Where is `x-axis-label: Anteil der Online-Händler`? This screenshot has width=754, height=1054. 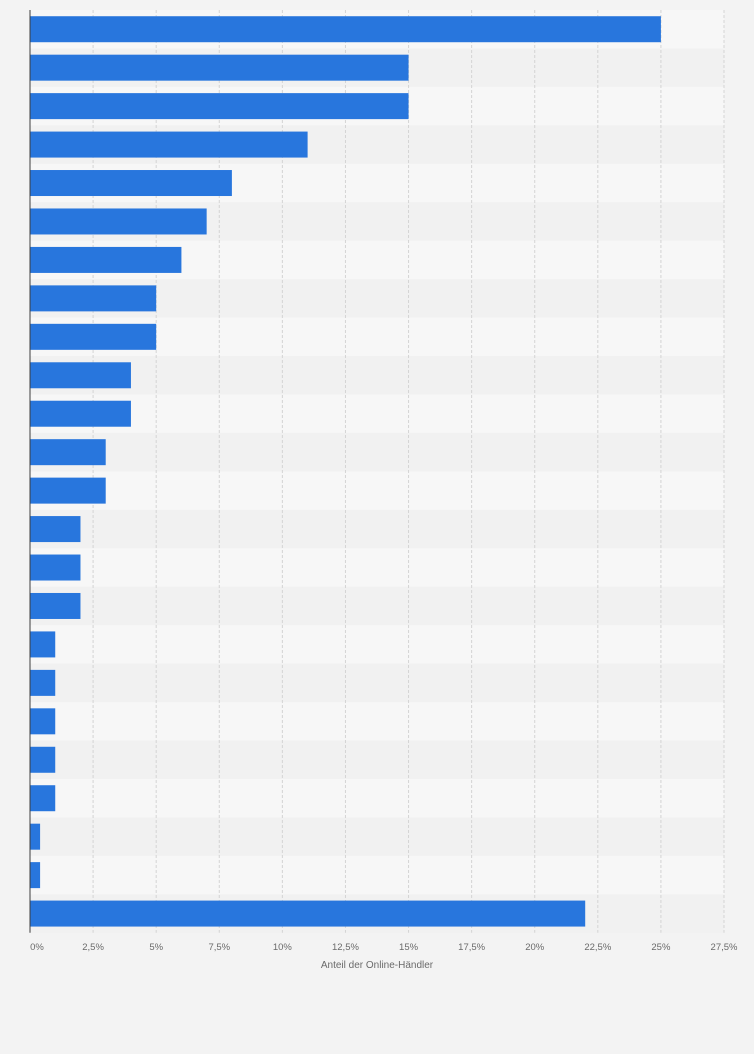 x-axis-label: Anteil der Online-Händler is located at coordinates (377, 965).